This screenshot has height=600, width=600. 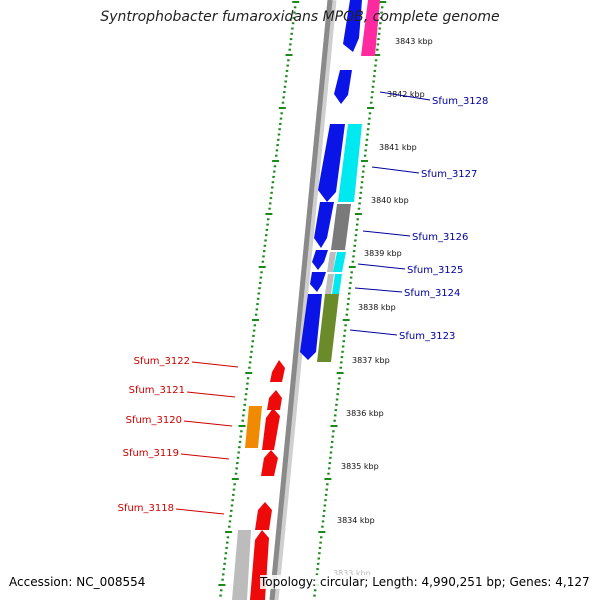 I want to click on gene-label: Sfum_3128, so click(x=460, y=101).